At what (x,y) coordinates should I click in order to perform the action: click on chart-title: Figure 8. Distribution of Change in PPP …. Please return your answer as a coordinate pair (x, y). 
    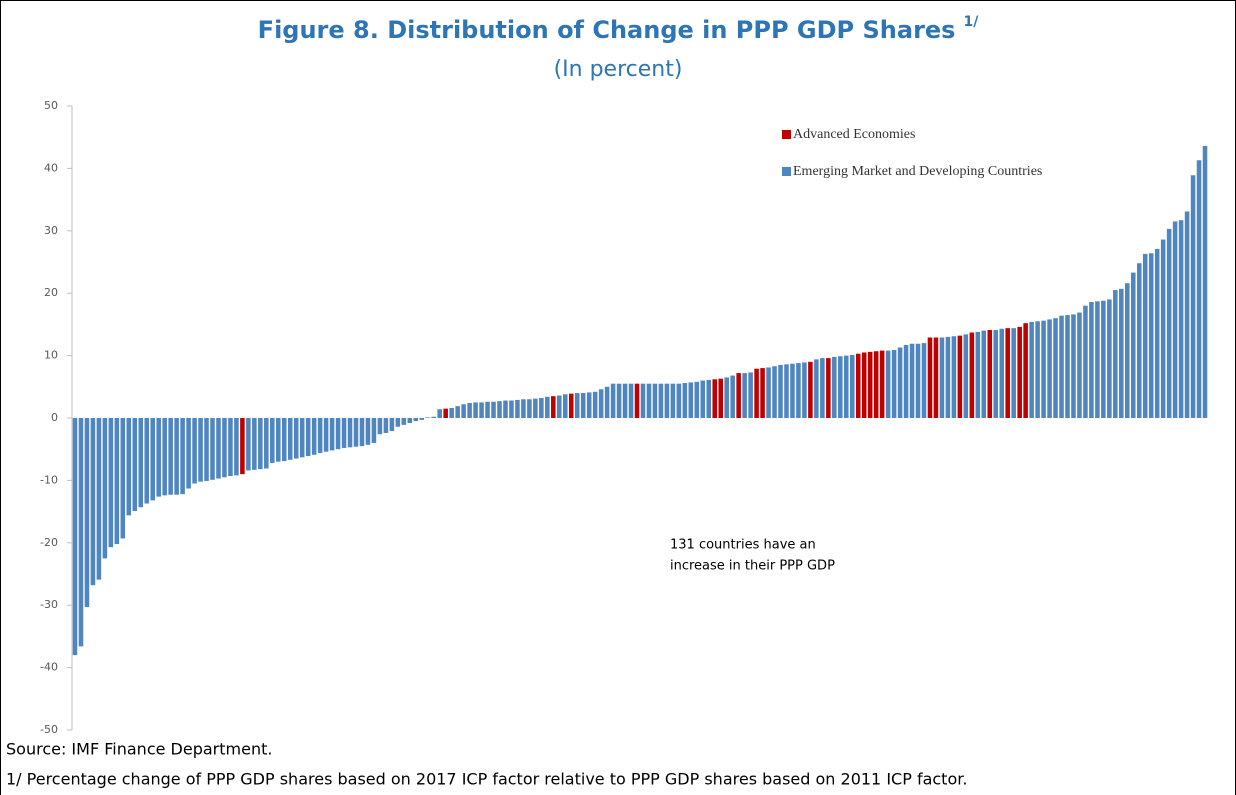
    Looking at the image, I should click on (607, 30).